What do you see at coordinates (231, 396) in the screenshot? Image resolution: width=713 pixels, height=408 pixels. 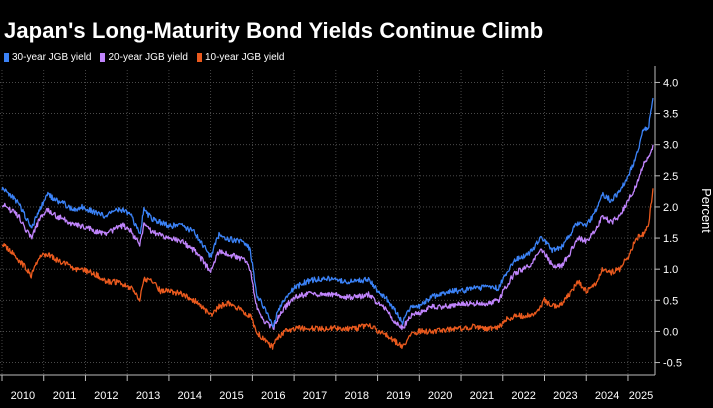 I see `x-tick-label: 2015` at bounding box center [231, 396].